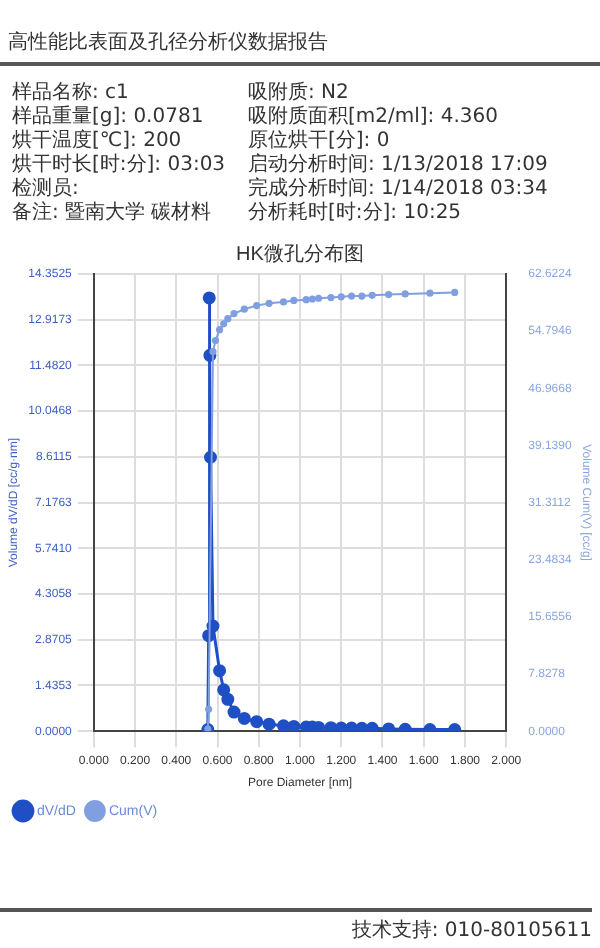  Describe the element at coordinates (113, 214) in the screenshot. I see `text: 备注: 暨南大学 碳材料` at that location.